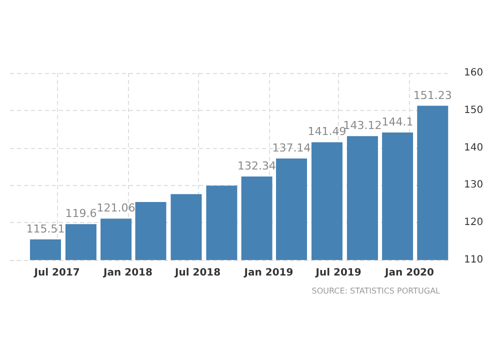 This screenshot has height=362, width=500. What do you see at coordinates (409, 273) in the screenshot?
I see `x-tick-label: Jan 2020` at bounding box center [409, 273].